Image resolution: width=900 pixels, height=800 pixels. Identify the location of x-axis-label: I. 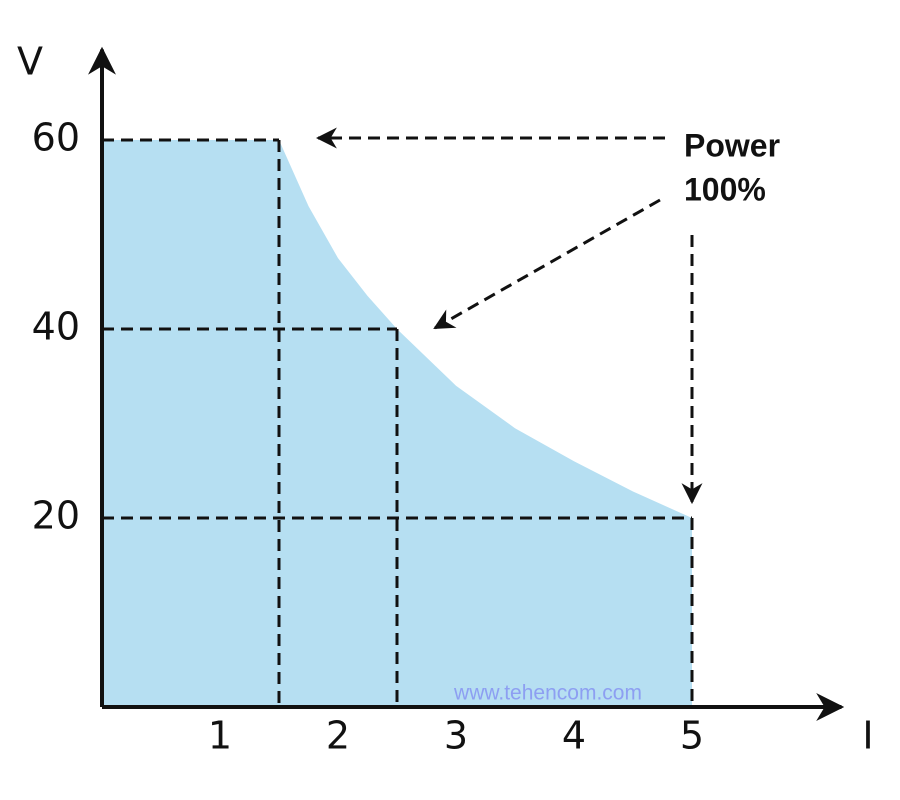
(867, 736).